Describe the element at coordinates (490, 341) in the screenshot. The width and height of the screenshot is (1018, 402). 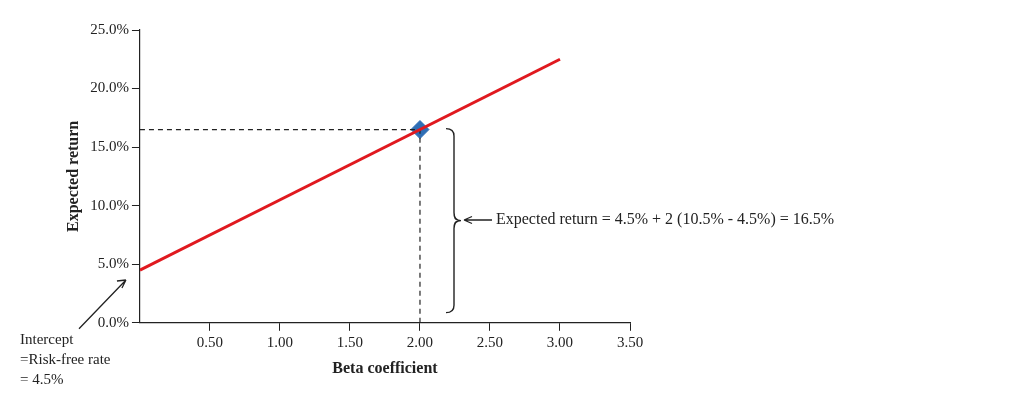
I see `x-tick-label: 2.50` at that location.